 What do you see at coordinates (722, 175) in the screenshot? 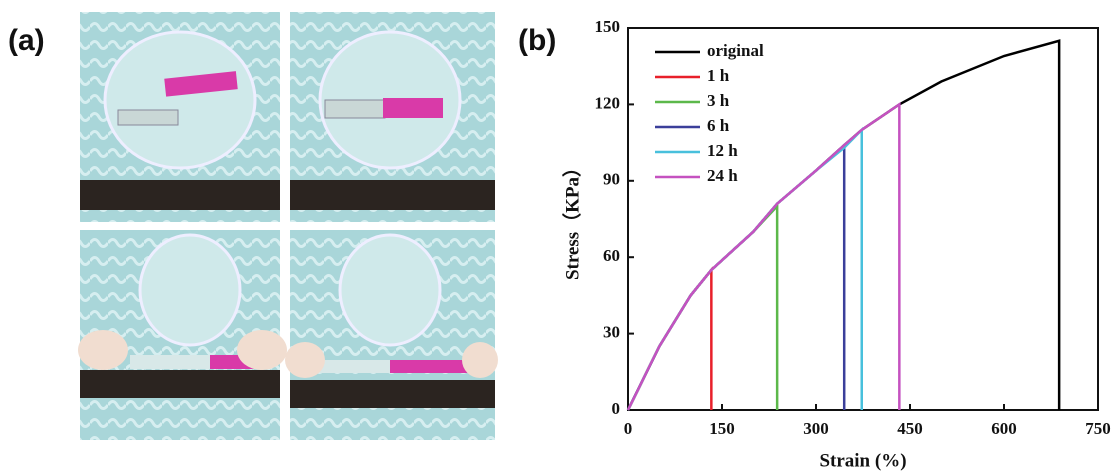
I see `legend-label: 24 h` at bounding box center [722, 175].